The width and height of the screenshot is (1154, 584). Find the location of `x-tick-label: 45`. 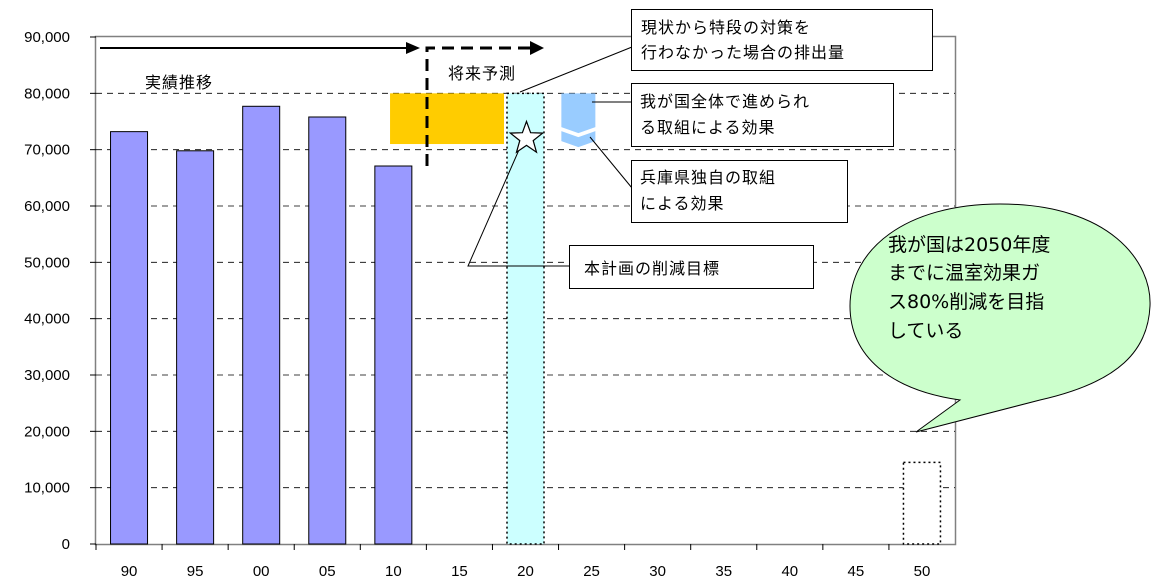

x-tick-label: 45 is located at coordinates (856, 571).